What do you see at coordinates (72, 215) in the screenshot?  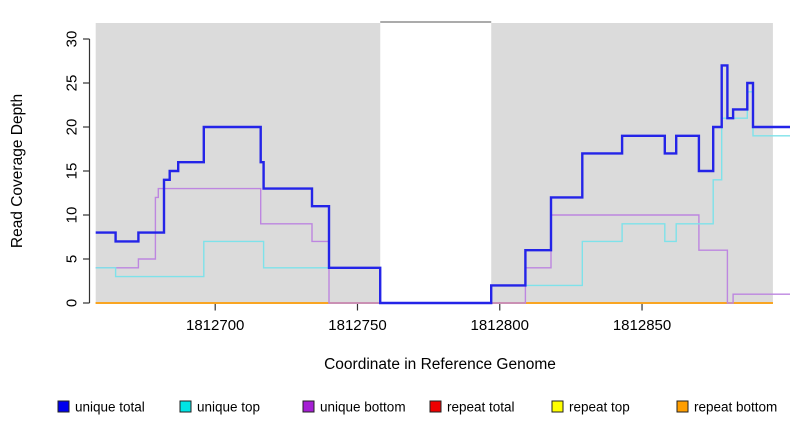 I see `y-tick-label: 10` at bounding box center [72, 215].